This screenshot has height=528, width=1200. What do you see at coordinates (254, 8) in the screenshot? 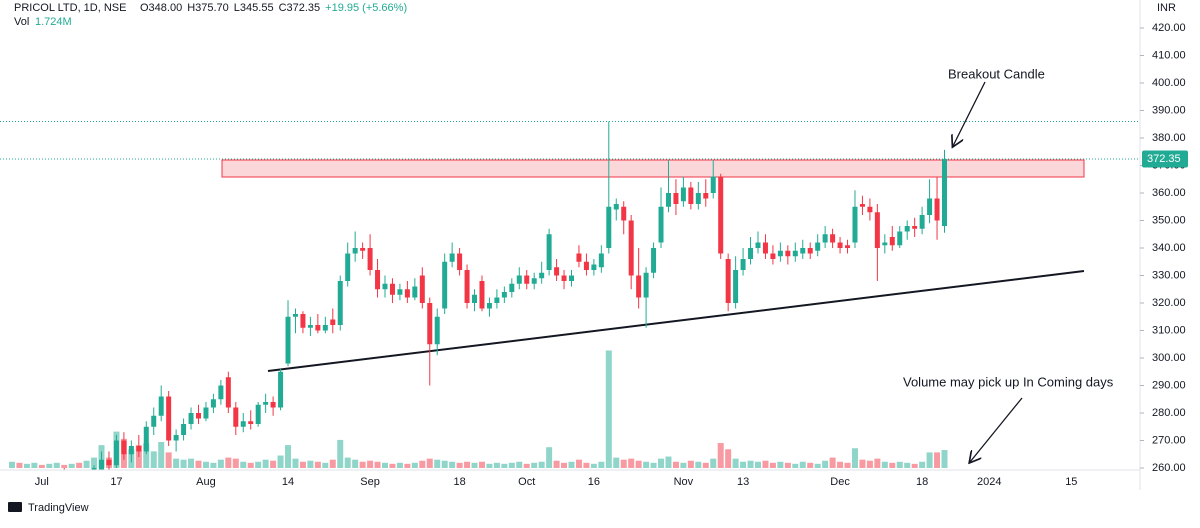
I see `ohlc-value: L345.55` at bounding box center [254, 8].